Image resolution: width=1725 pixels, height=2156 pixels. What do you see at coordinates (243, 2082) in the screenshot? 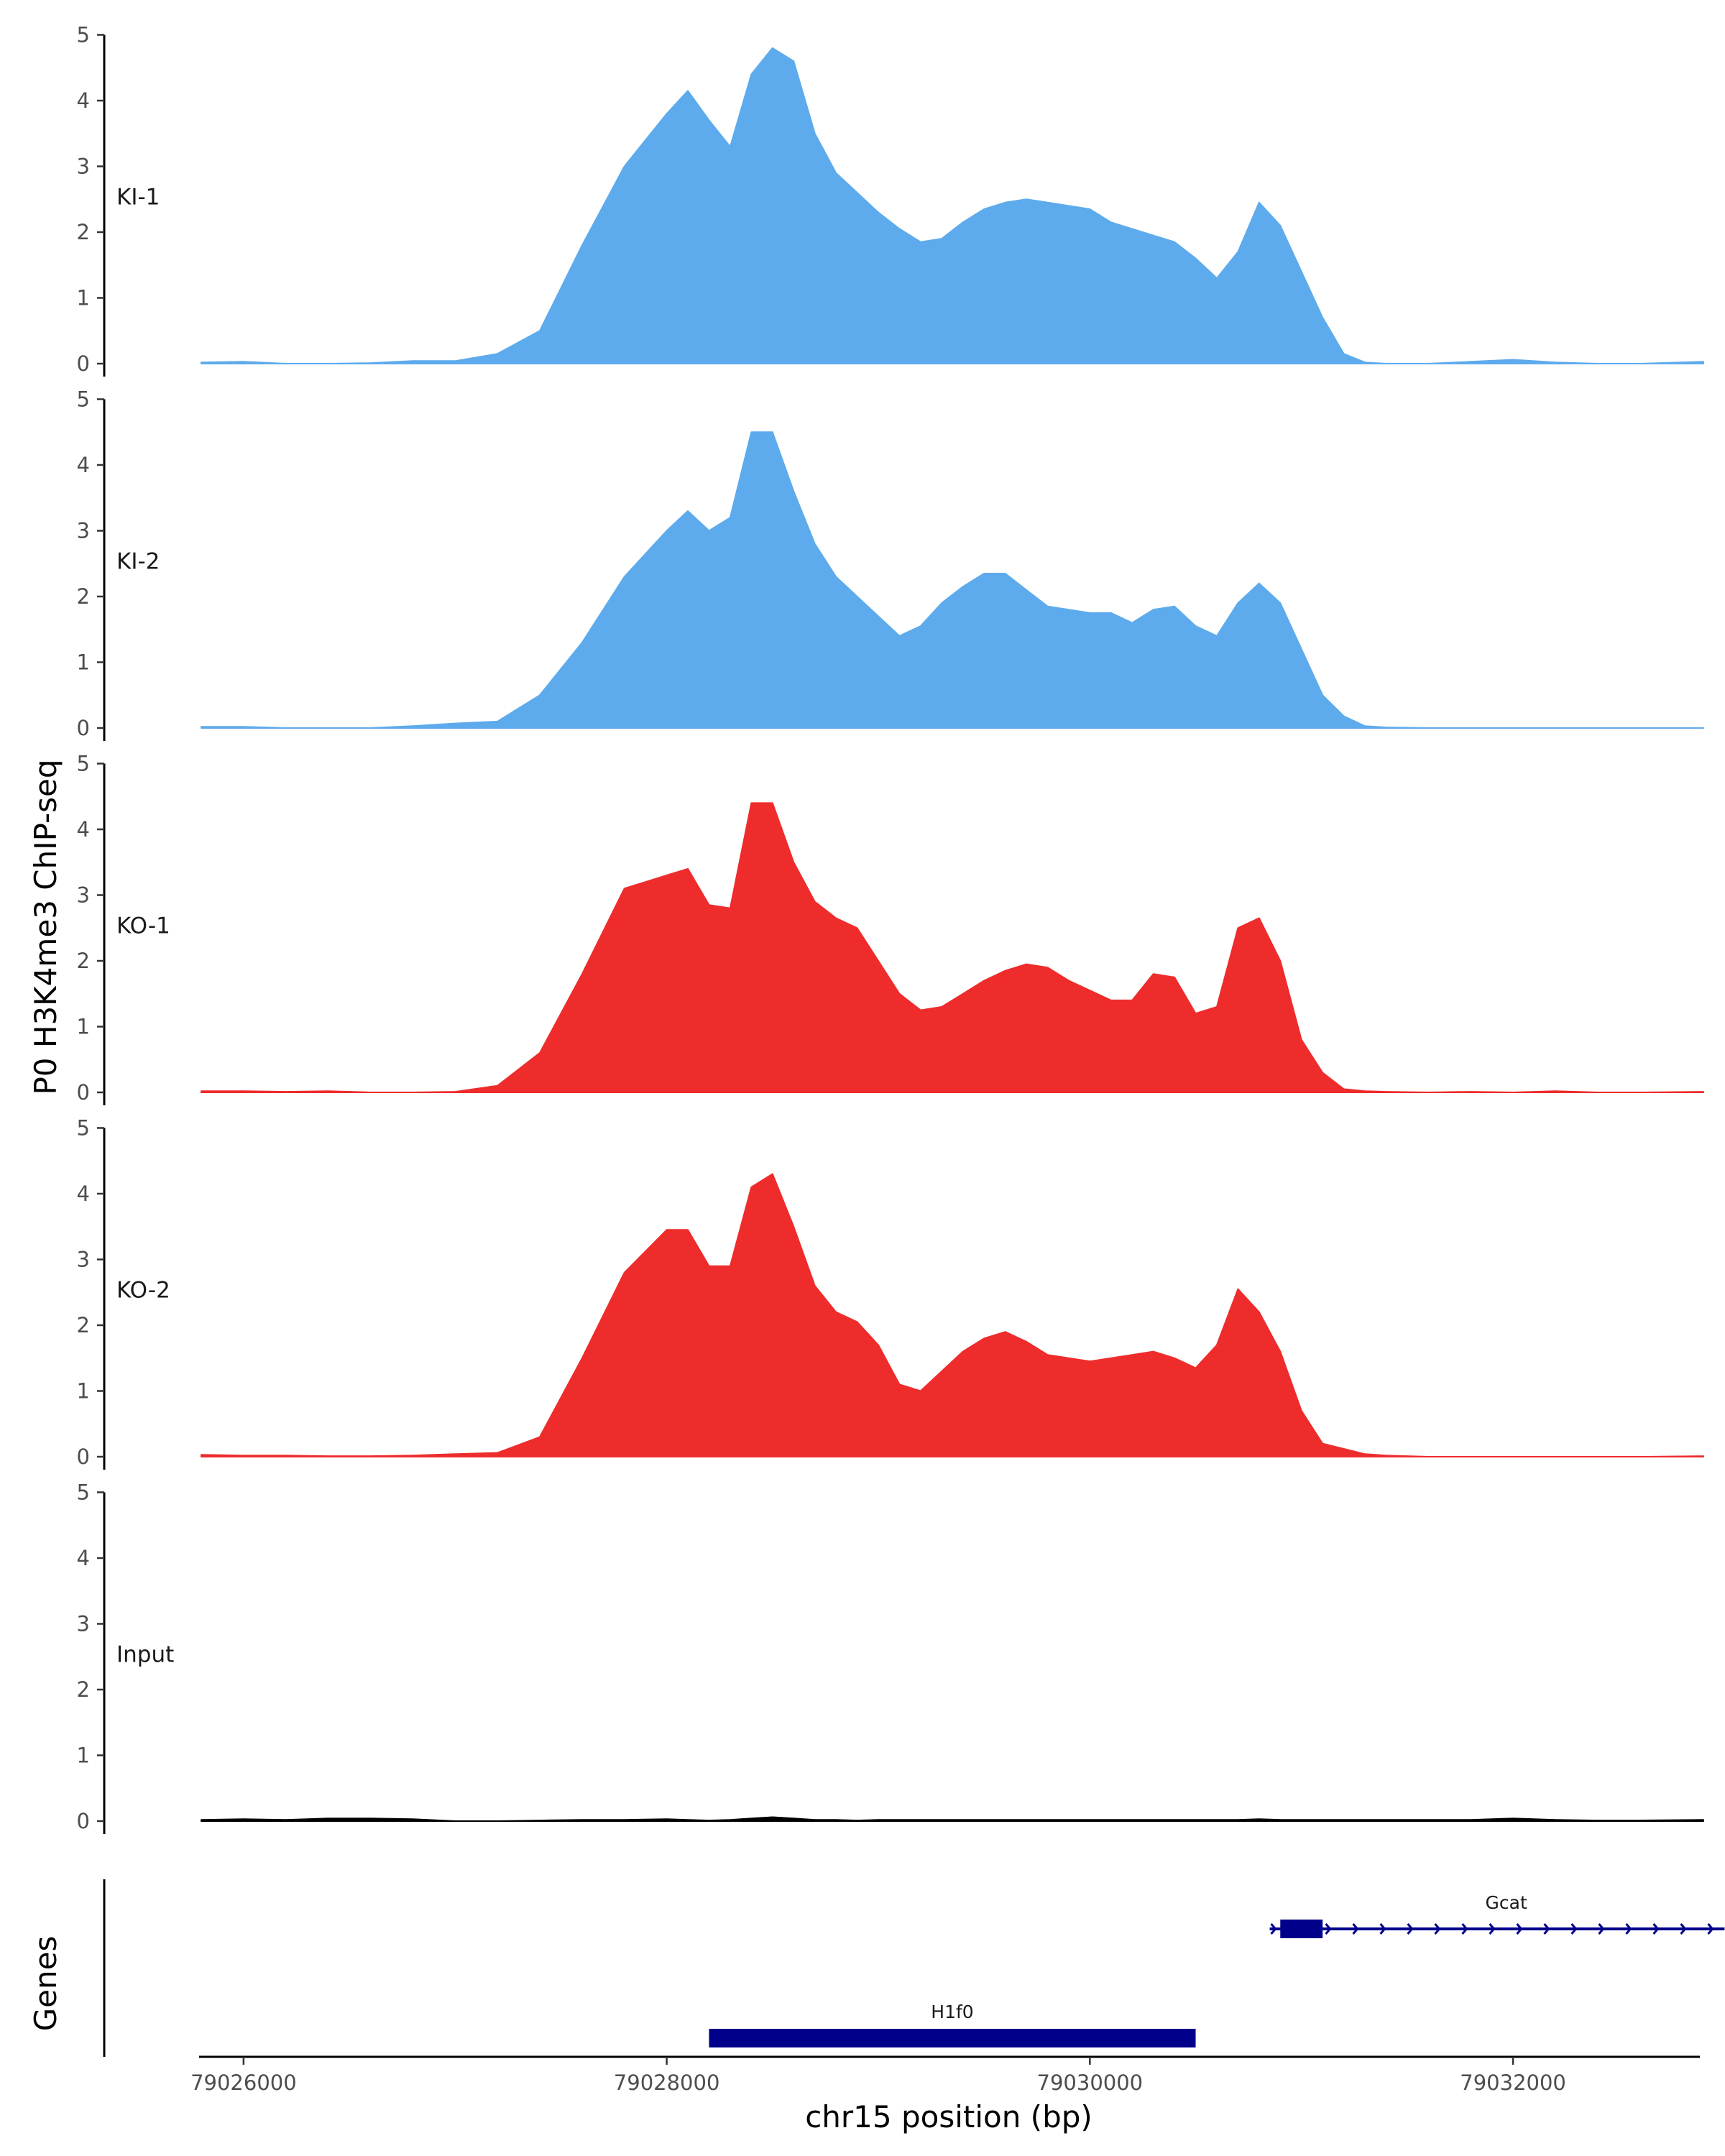
I see `x-tick-label: 79026000` at bounding box center [243, 2082].